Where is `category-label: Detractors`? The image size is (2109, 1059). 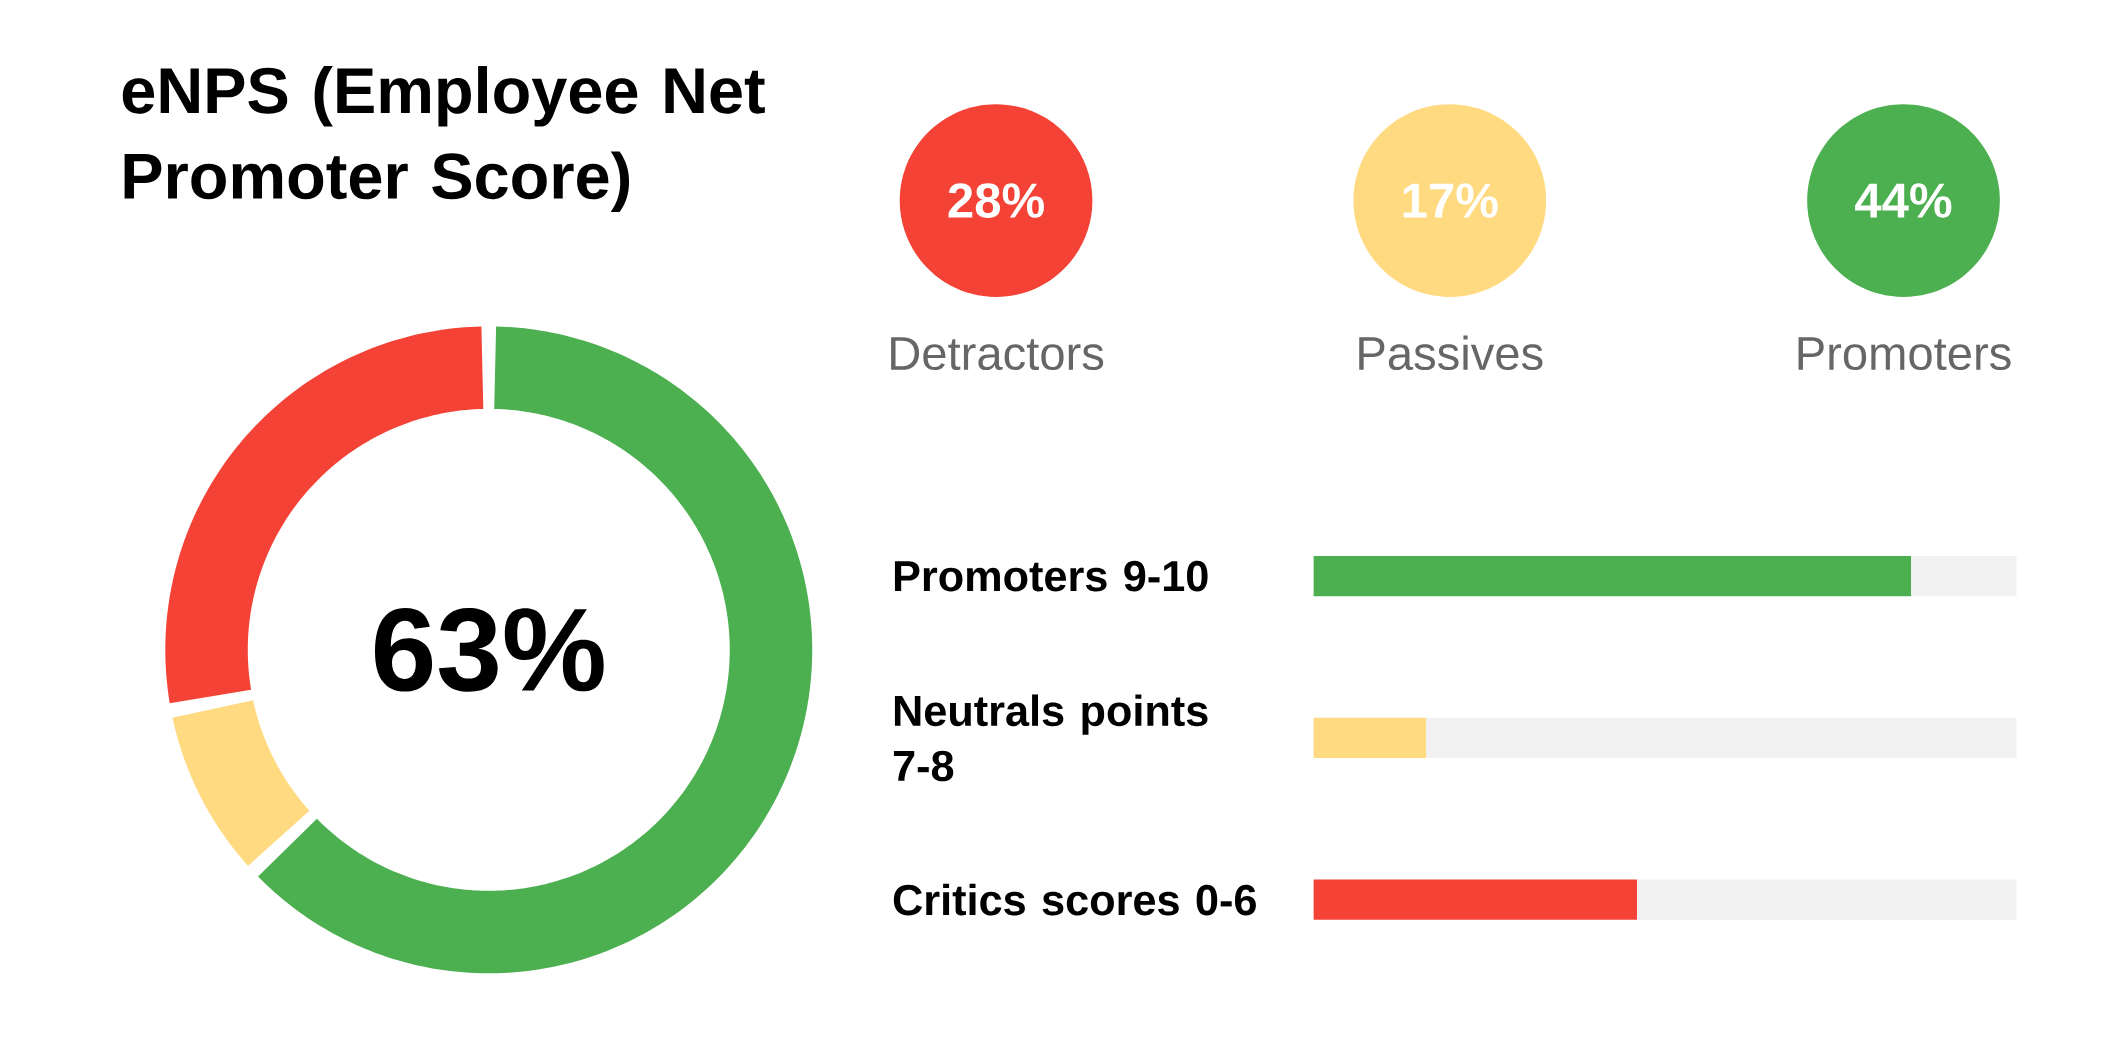
category-label: Detractors is located at coordinates (997, 354).